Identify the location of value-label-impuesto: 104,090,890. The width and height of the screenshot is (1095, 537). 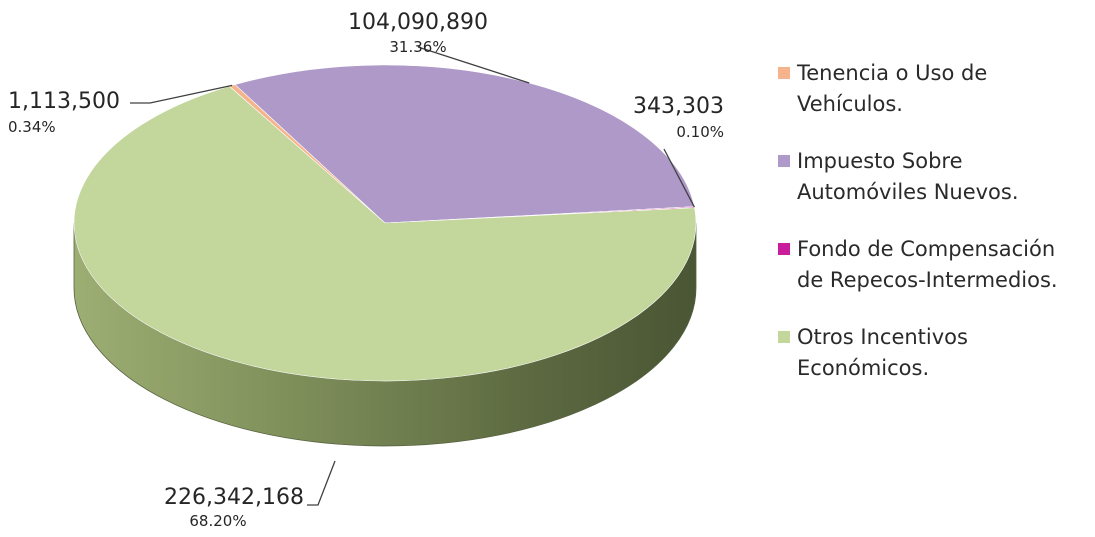
(418, 22).